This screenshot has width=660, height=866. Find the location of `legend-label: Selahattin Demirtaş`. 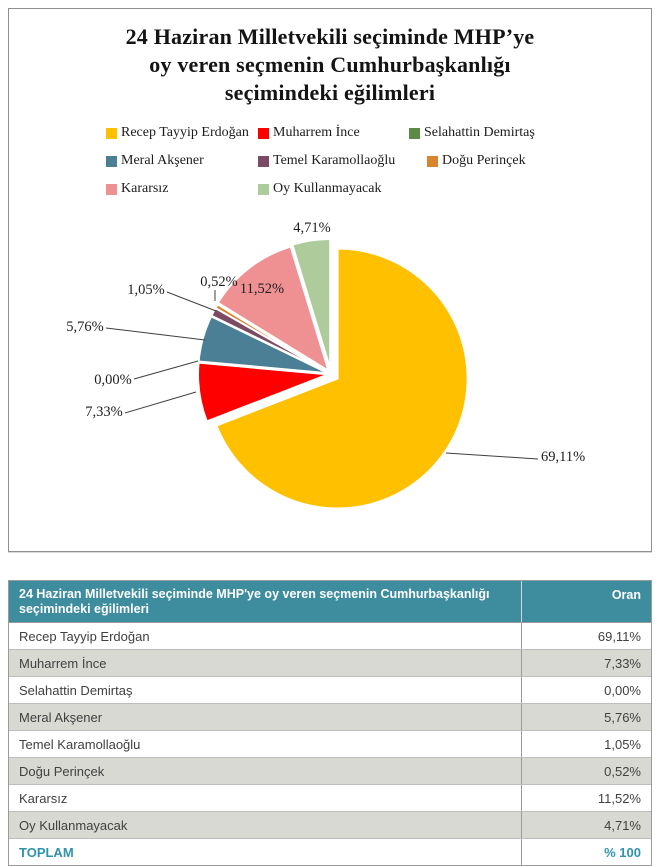

legend-label: Selahattin Demirtaş is located at coordinates (479, 132).